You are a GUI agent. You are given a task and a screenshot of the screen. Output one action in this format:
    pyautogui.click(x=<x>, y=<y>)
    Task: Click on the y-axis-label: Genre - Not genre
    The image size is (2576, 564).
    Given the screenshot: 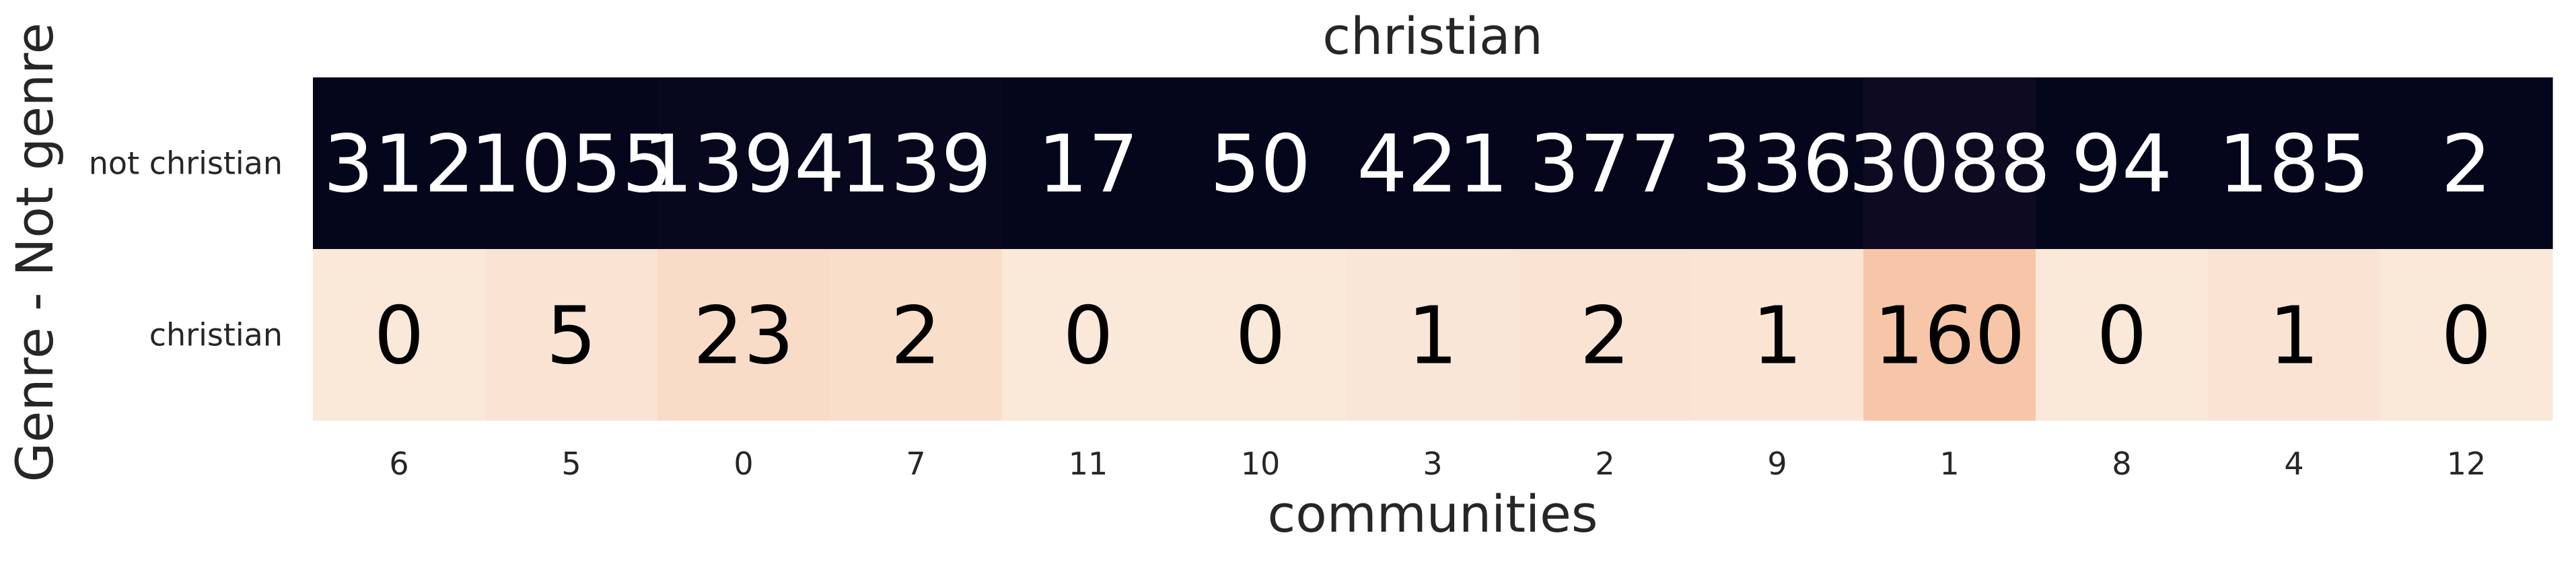 What is the action you would take?
    pyautogui.click(x=35, y=253)
    